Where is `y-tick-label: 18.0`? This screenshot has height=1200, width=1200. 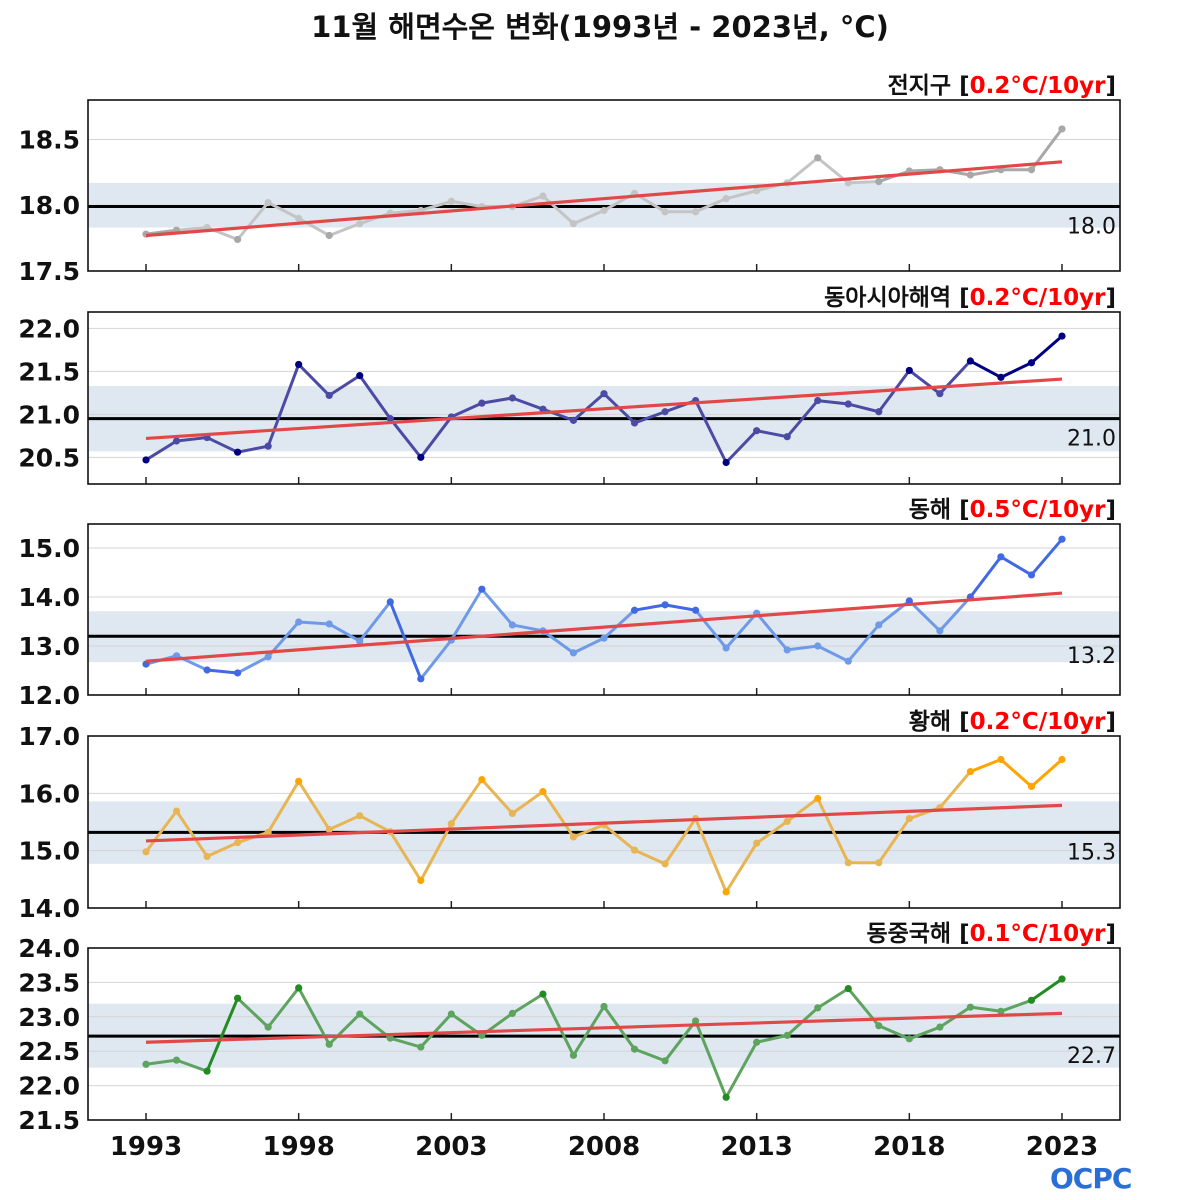
y-tick-label: 18.0 is located at coordinates (49, 205).